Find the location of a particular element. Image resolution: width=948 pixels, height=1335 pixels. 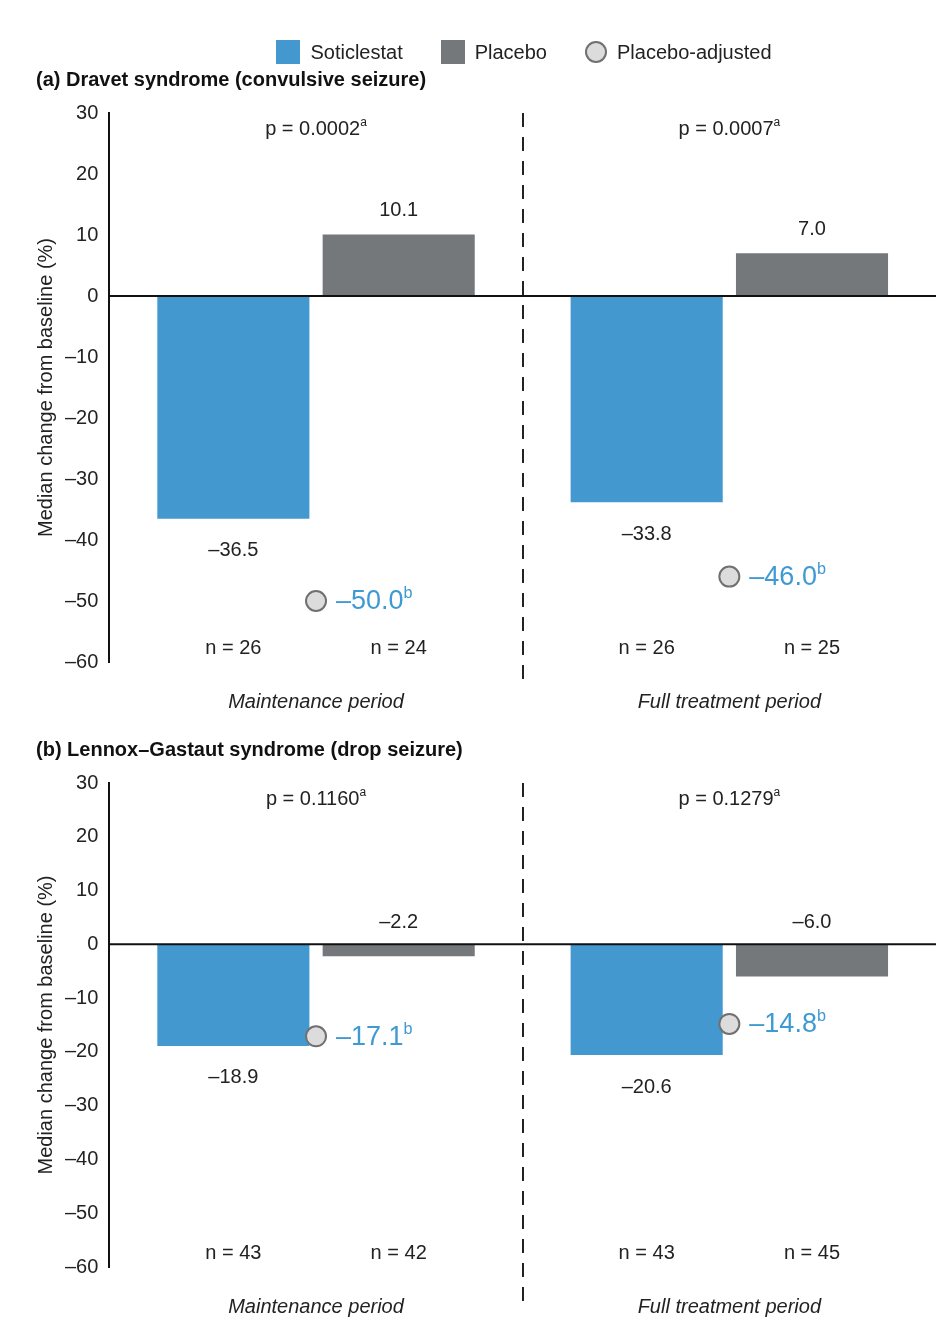

legend-label: Soticlestat is located at coordinates (356, 52).